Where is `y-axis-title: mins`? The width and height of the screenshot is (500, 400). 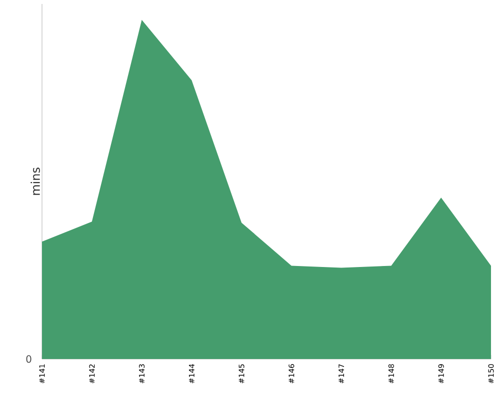 y-axis-title: mins is located at coordinates (35, 181).